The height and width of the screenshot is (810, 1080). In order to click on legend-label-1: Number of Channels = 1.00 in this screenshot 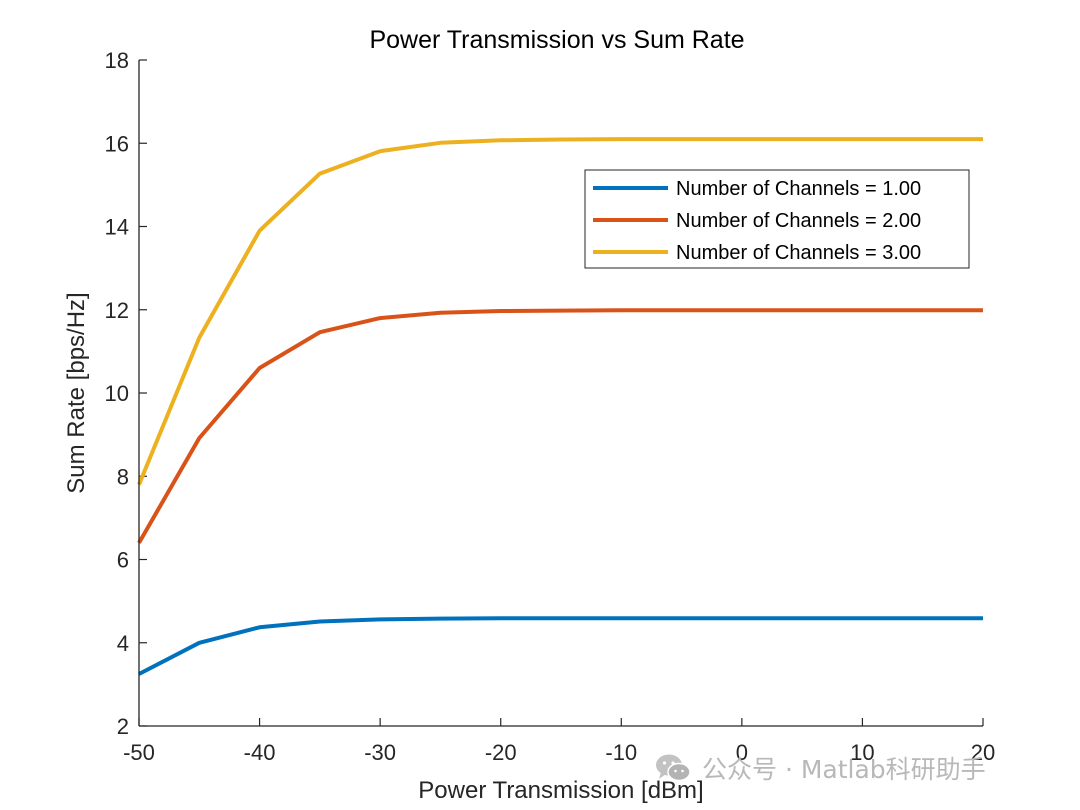, I will do `click(798, 189)`.